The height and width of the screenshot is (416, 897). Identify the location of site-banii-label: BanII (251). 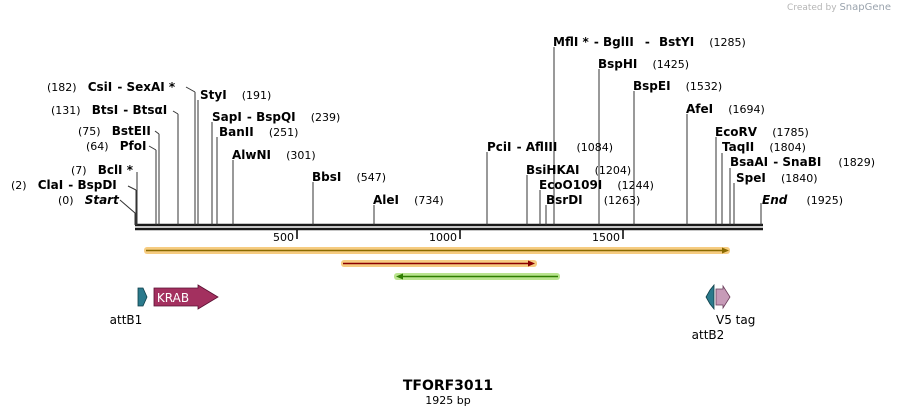
(258, 130).